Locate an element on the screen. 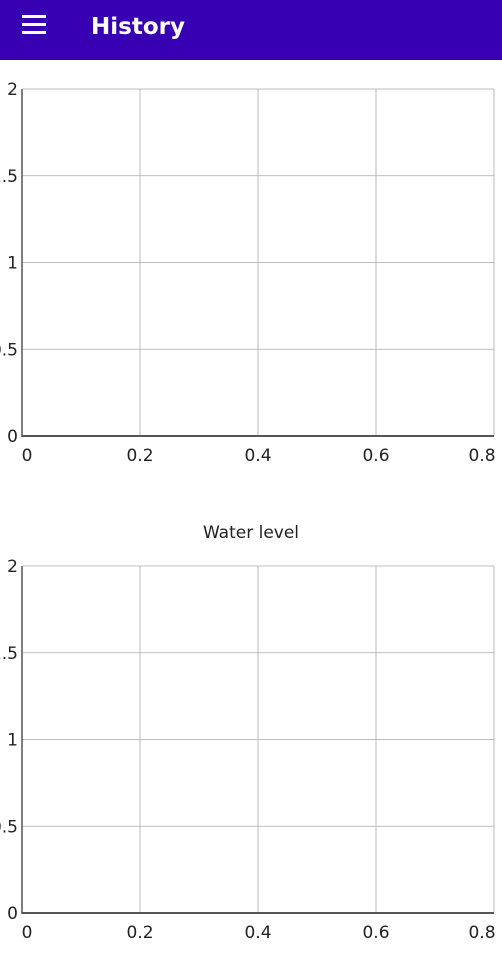  app-bar-title: History is located at coordinates (138, 27).